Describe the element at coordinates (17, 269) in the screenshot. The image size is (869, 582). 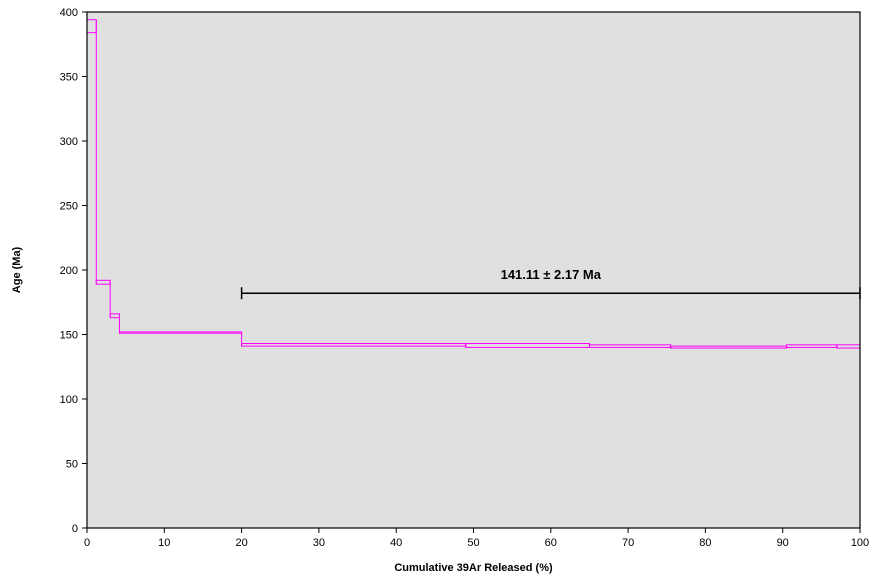
I see `y-axis-title: Age (Ma)` at that location.